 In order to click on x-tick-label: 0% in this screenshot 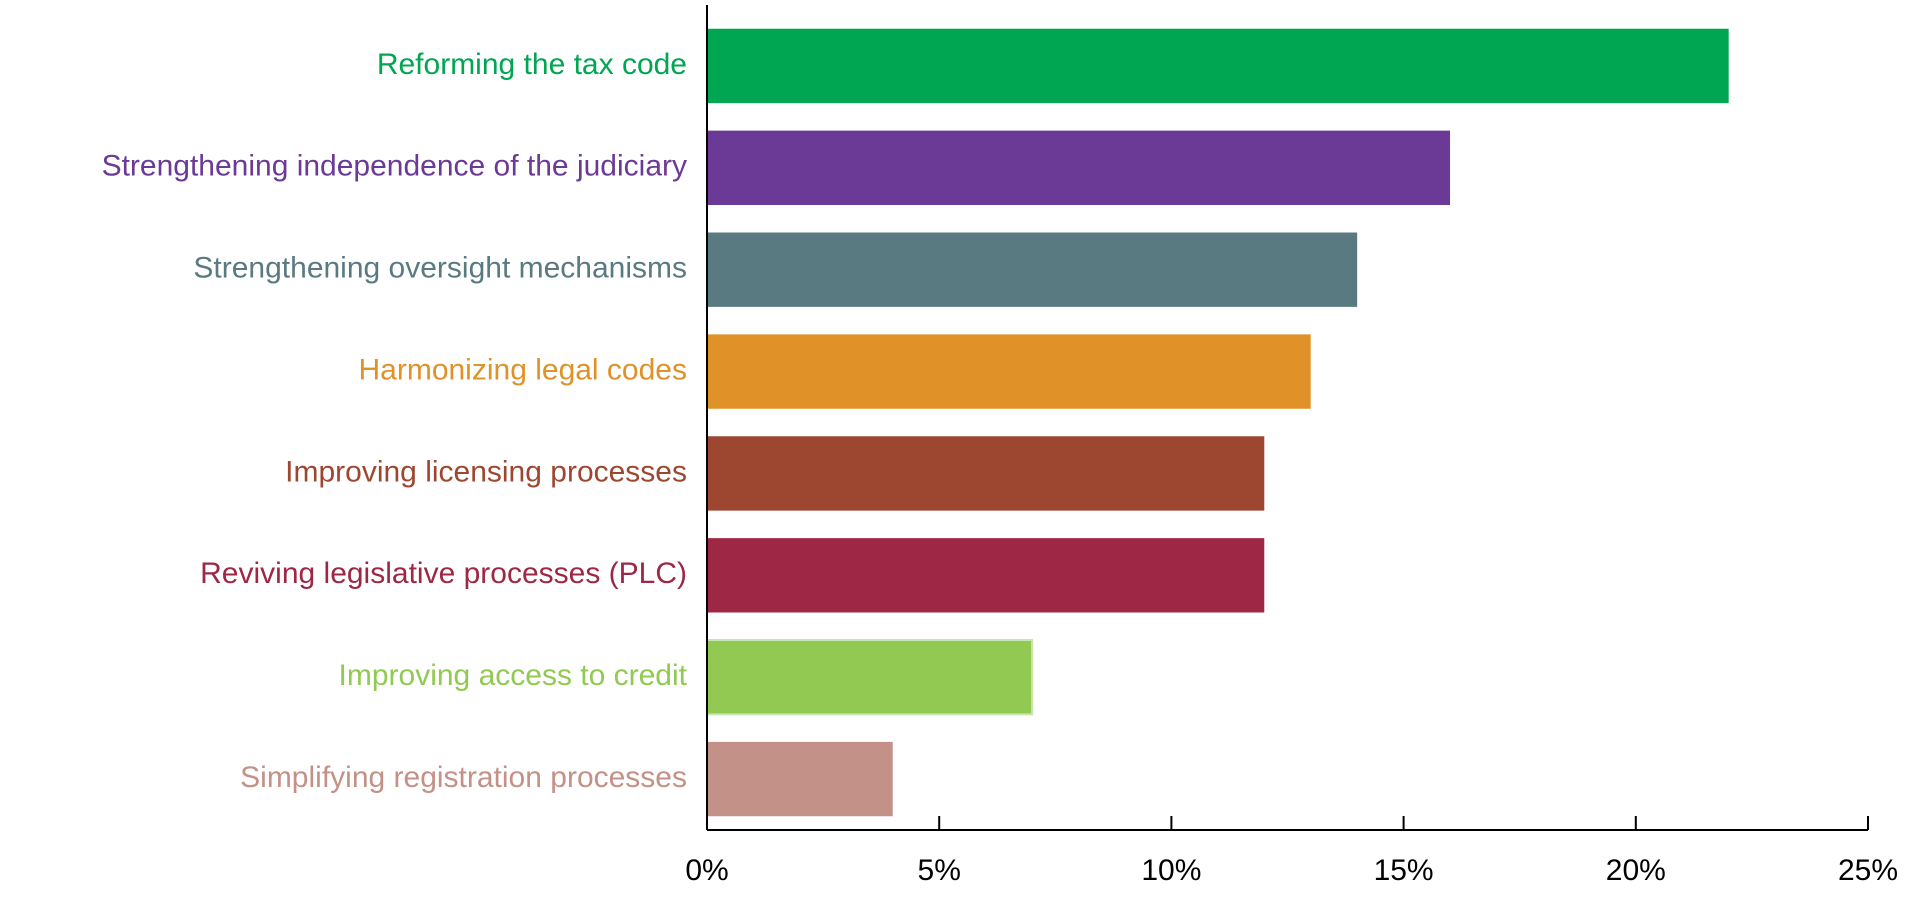, I will do `click(706, 870)`.